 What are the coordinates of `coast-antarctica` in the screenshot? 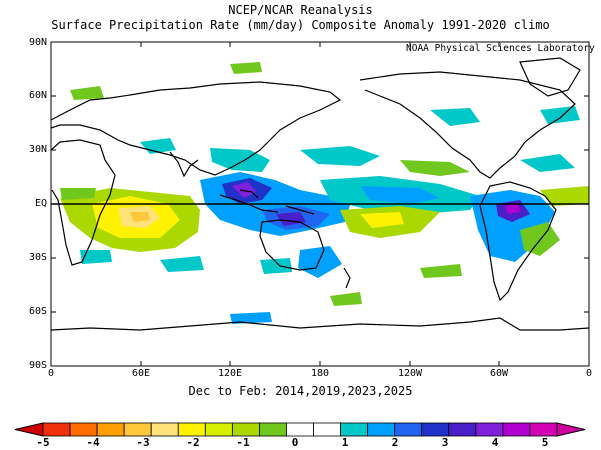 It's located at (320, 324).